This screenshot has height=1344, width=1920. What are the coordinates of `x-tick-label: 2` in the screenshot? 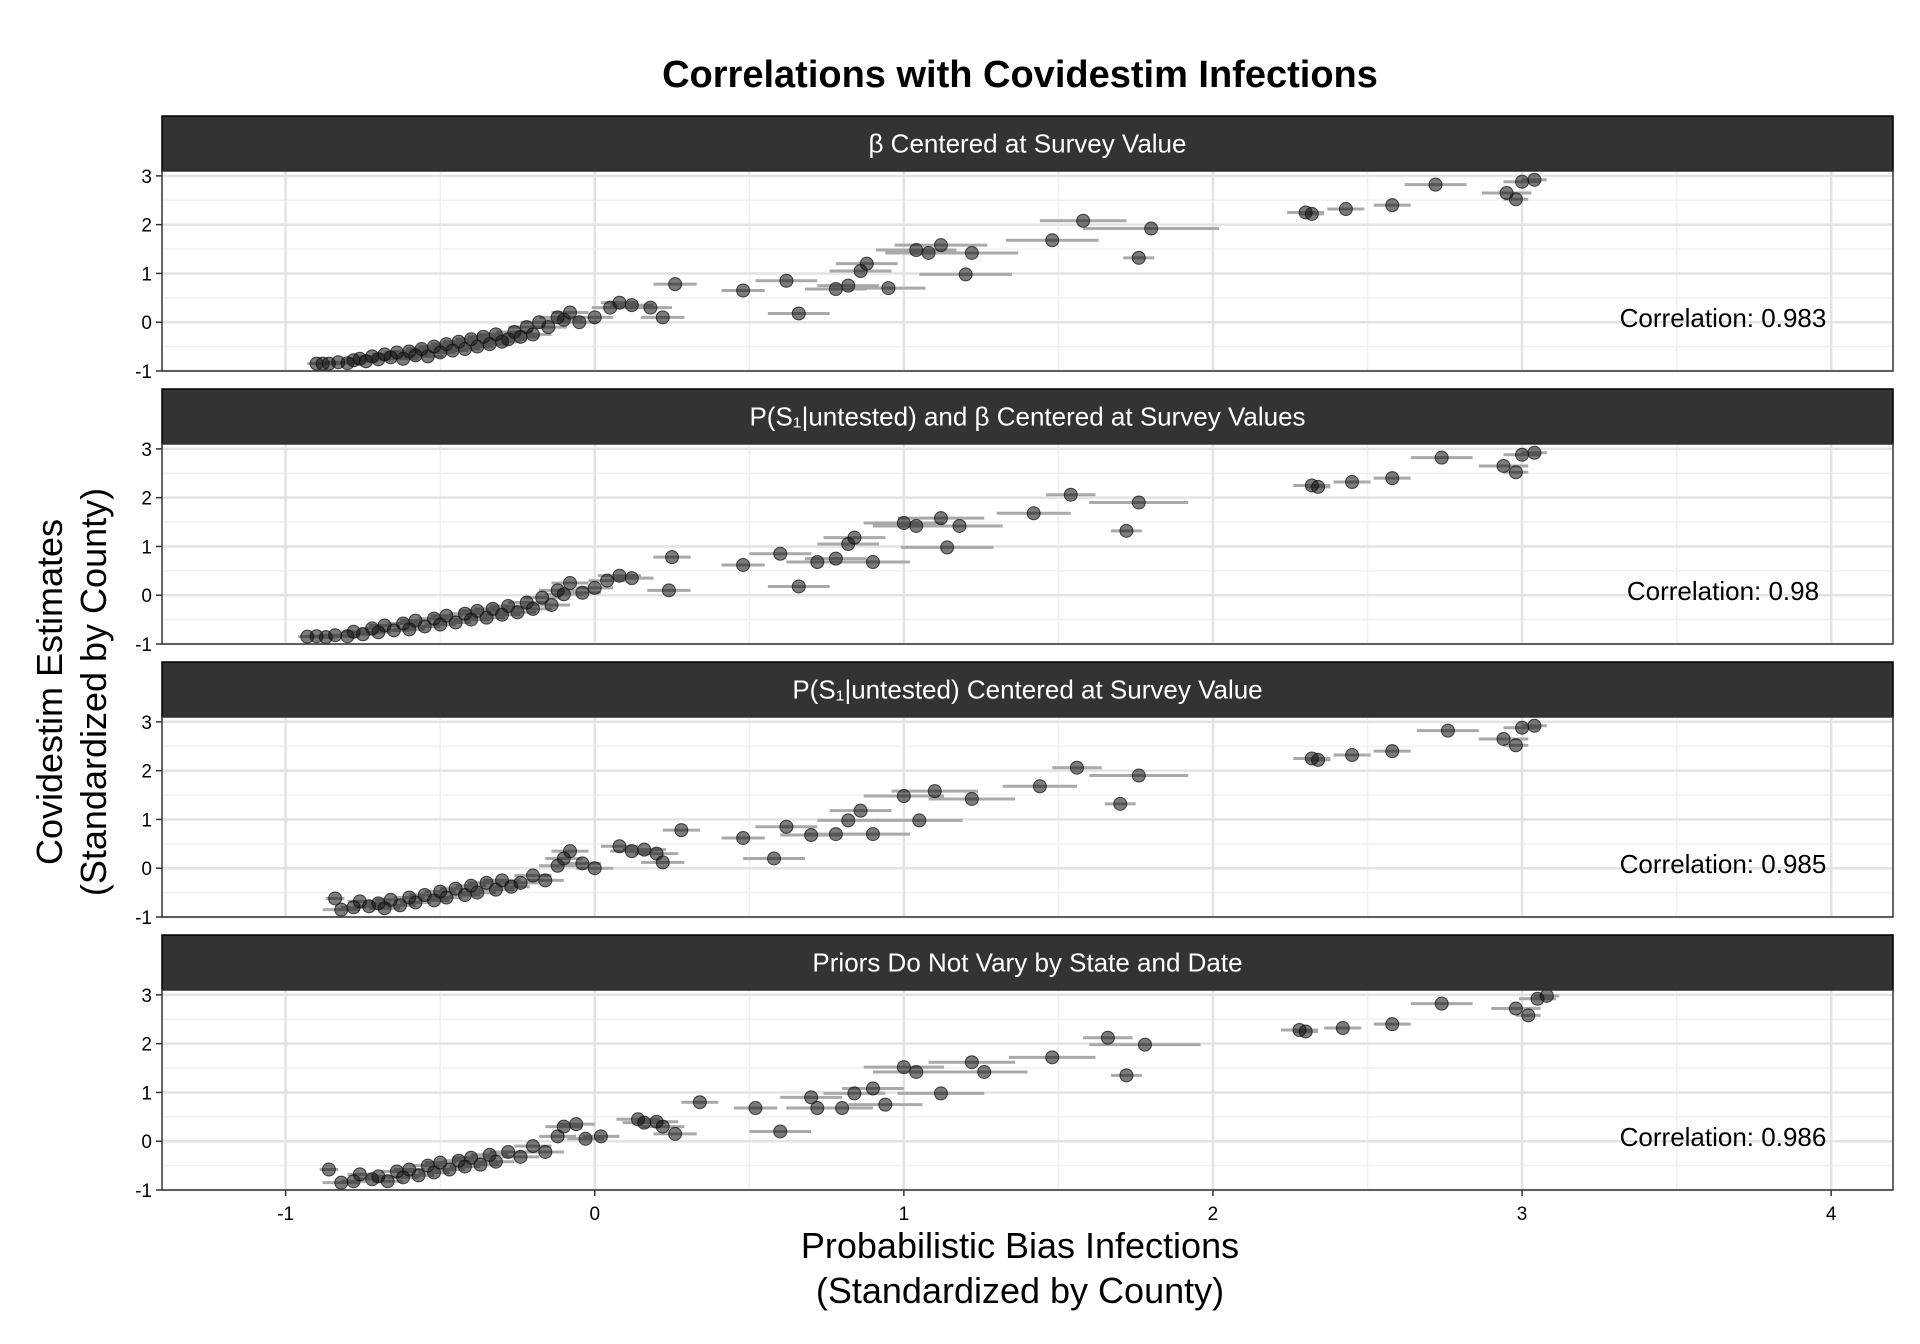 It's located at (1213, 1214).